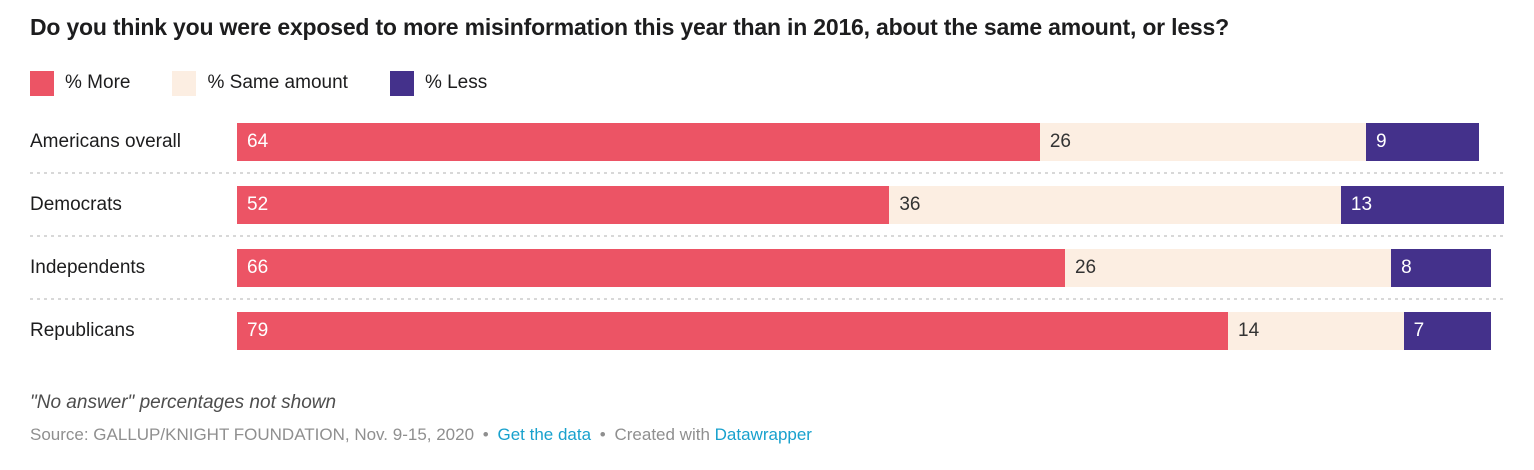  I want to click on bar-segment: 52, so click(563, 205).